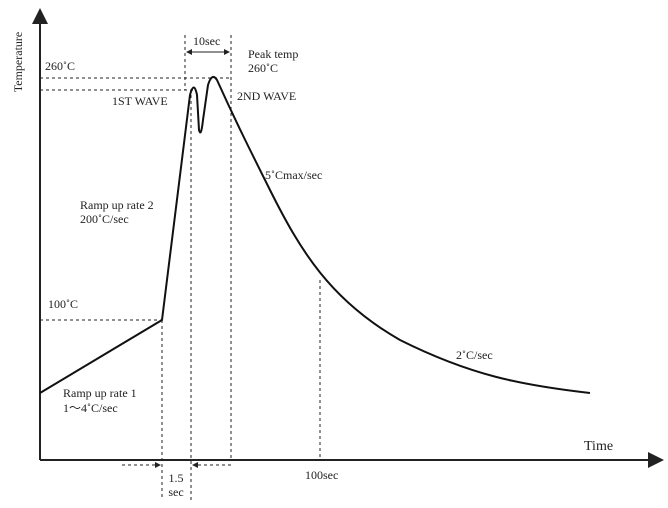  Describe the element at coordinates (293, 175) in the screenshot. I see `label: 5˚Cmax/sec` at that location.